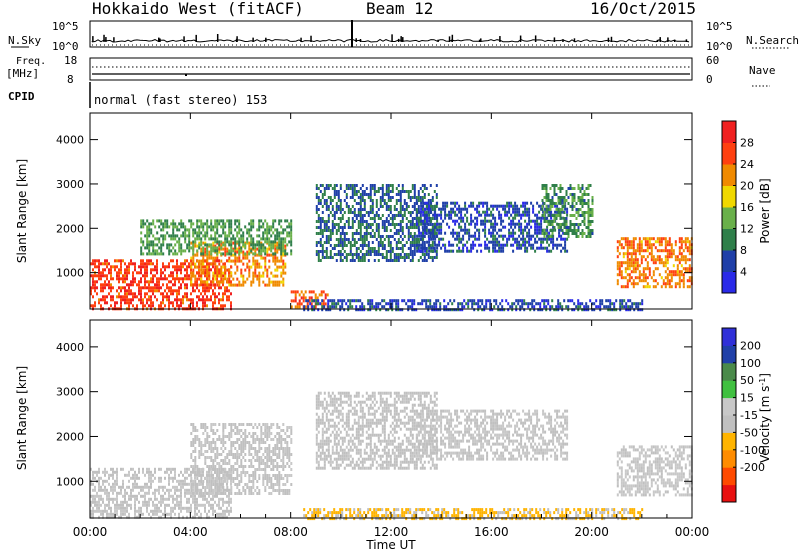 This screenshot has height=554, width=800. Describe the element at coordinates (729, 218) in the screenshot. I see `colorbar-segment` at that location.